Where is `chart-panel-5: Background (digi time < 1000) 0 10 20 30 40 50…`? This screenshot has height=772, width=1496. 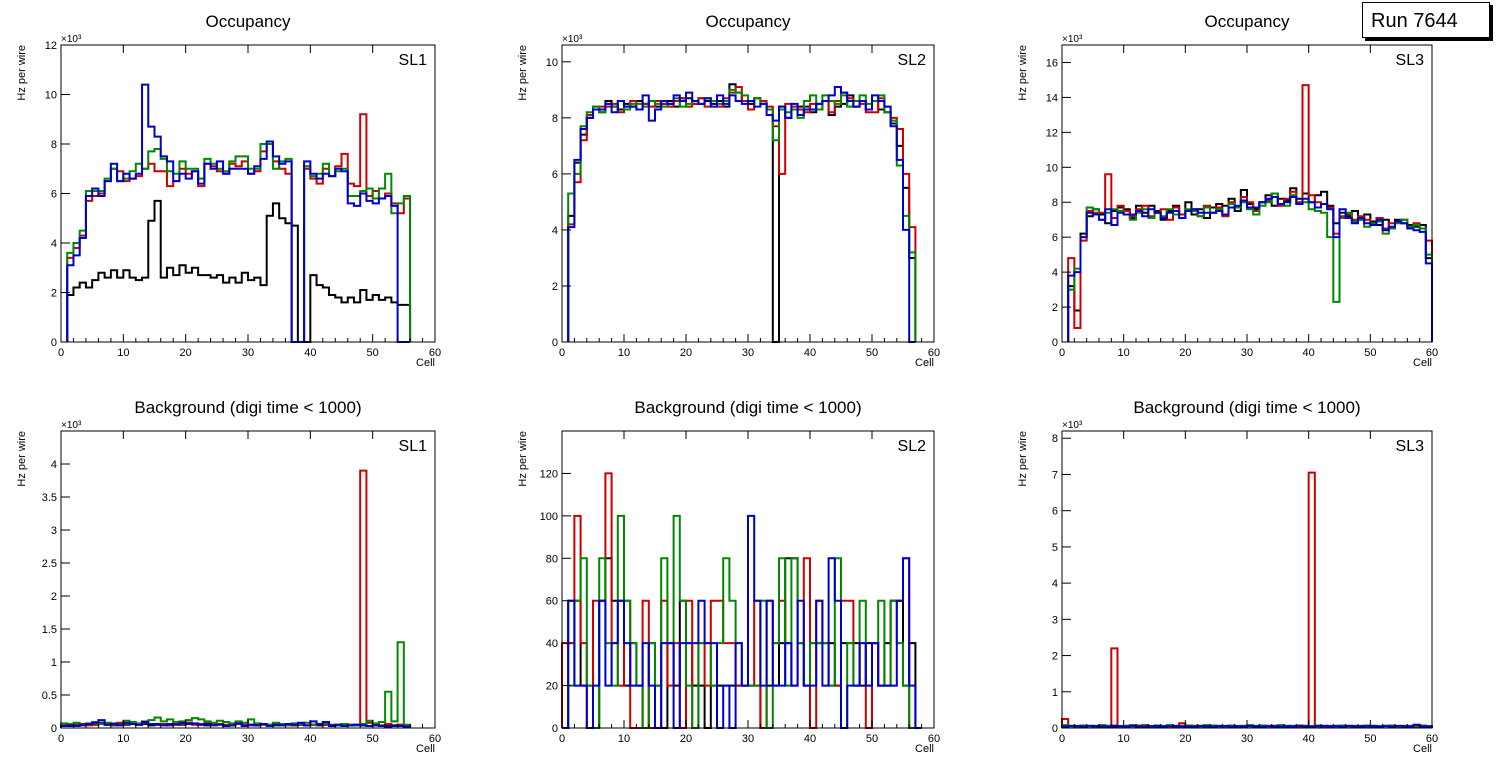 chart-panel-5: Background (digi time < 1000) 0 10 20 30 40 50… is located at coordinates (728, 576).